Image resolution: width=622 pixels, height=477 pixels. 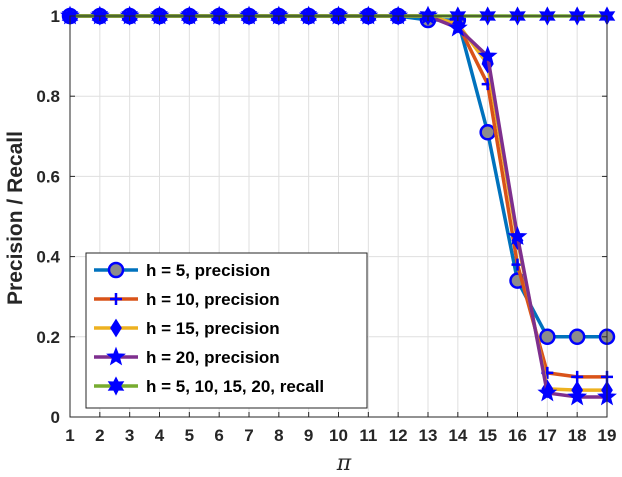 I want to click on legend-label: h = 15, precision, so click(x=213, y=328).